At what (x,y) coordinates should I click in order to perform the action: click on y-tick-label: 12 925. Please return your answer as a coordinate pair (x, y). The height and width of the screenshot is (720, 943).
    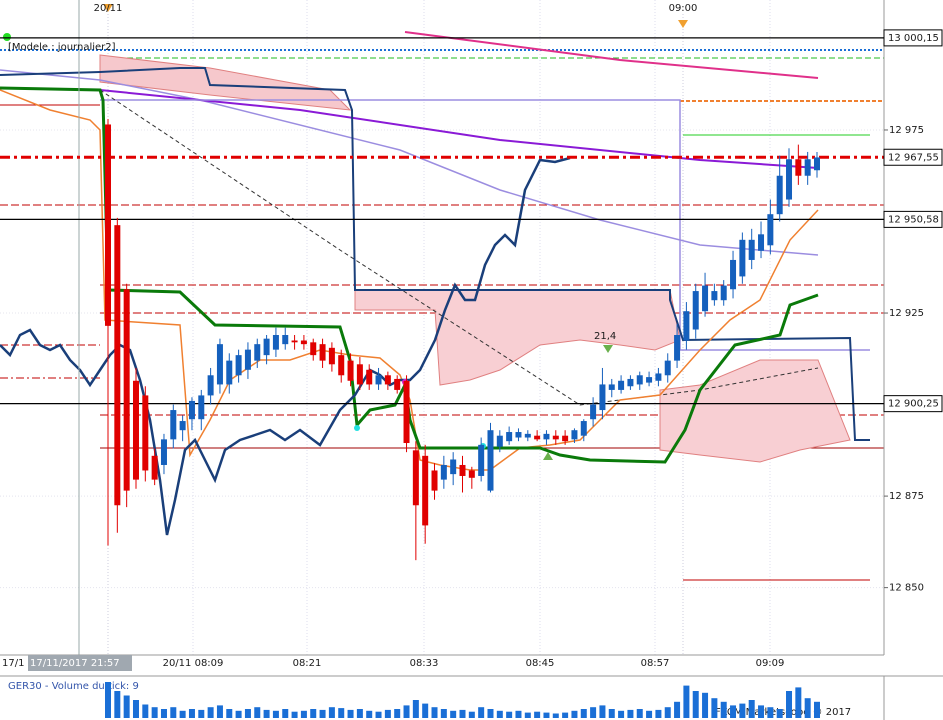
    Looking at the image, I should click on (906, 313).